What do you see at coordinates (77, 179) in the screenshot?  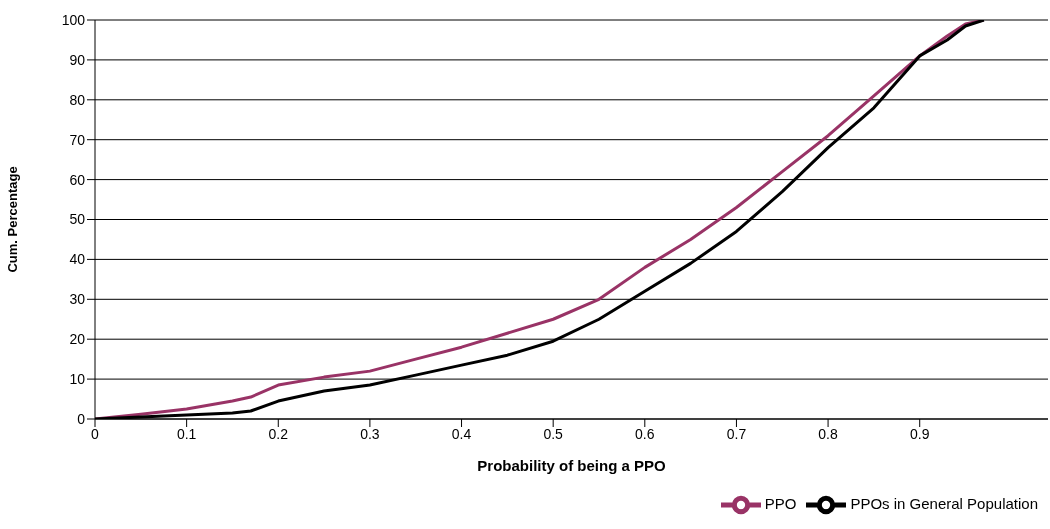 I see `y-tick-label: 60` at bounding box center [77, 179].